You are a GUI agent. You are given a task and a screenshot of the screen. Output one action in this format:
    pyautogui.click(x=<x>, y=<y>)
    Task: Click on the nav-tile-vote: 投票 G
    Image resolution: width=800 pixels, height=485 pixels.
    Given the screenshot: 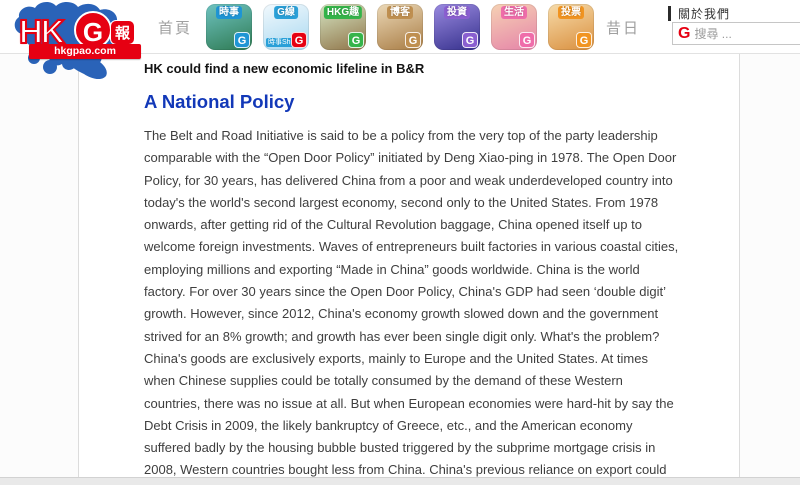 What is the action you would take?
    pyautogui.click(x=571, y=27)
    